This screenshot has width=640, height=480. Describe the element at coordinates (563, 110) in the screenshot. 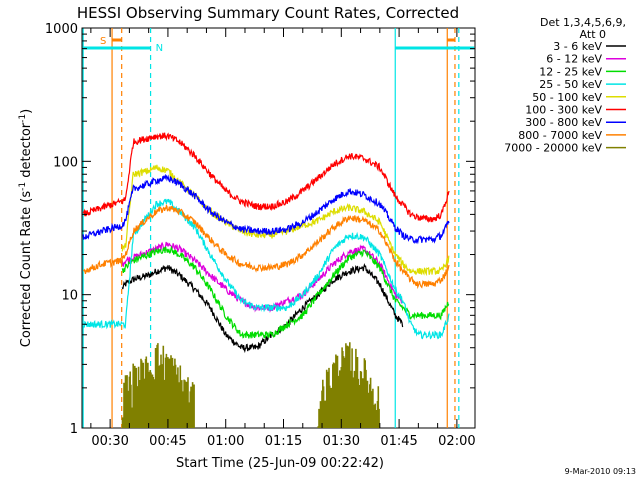

I see `legend-label: 100 - 300 keV` at that location.